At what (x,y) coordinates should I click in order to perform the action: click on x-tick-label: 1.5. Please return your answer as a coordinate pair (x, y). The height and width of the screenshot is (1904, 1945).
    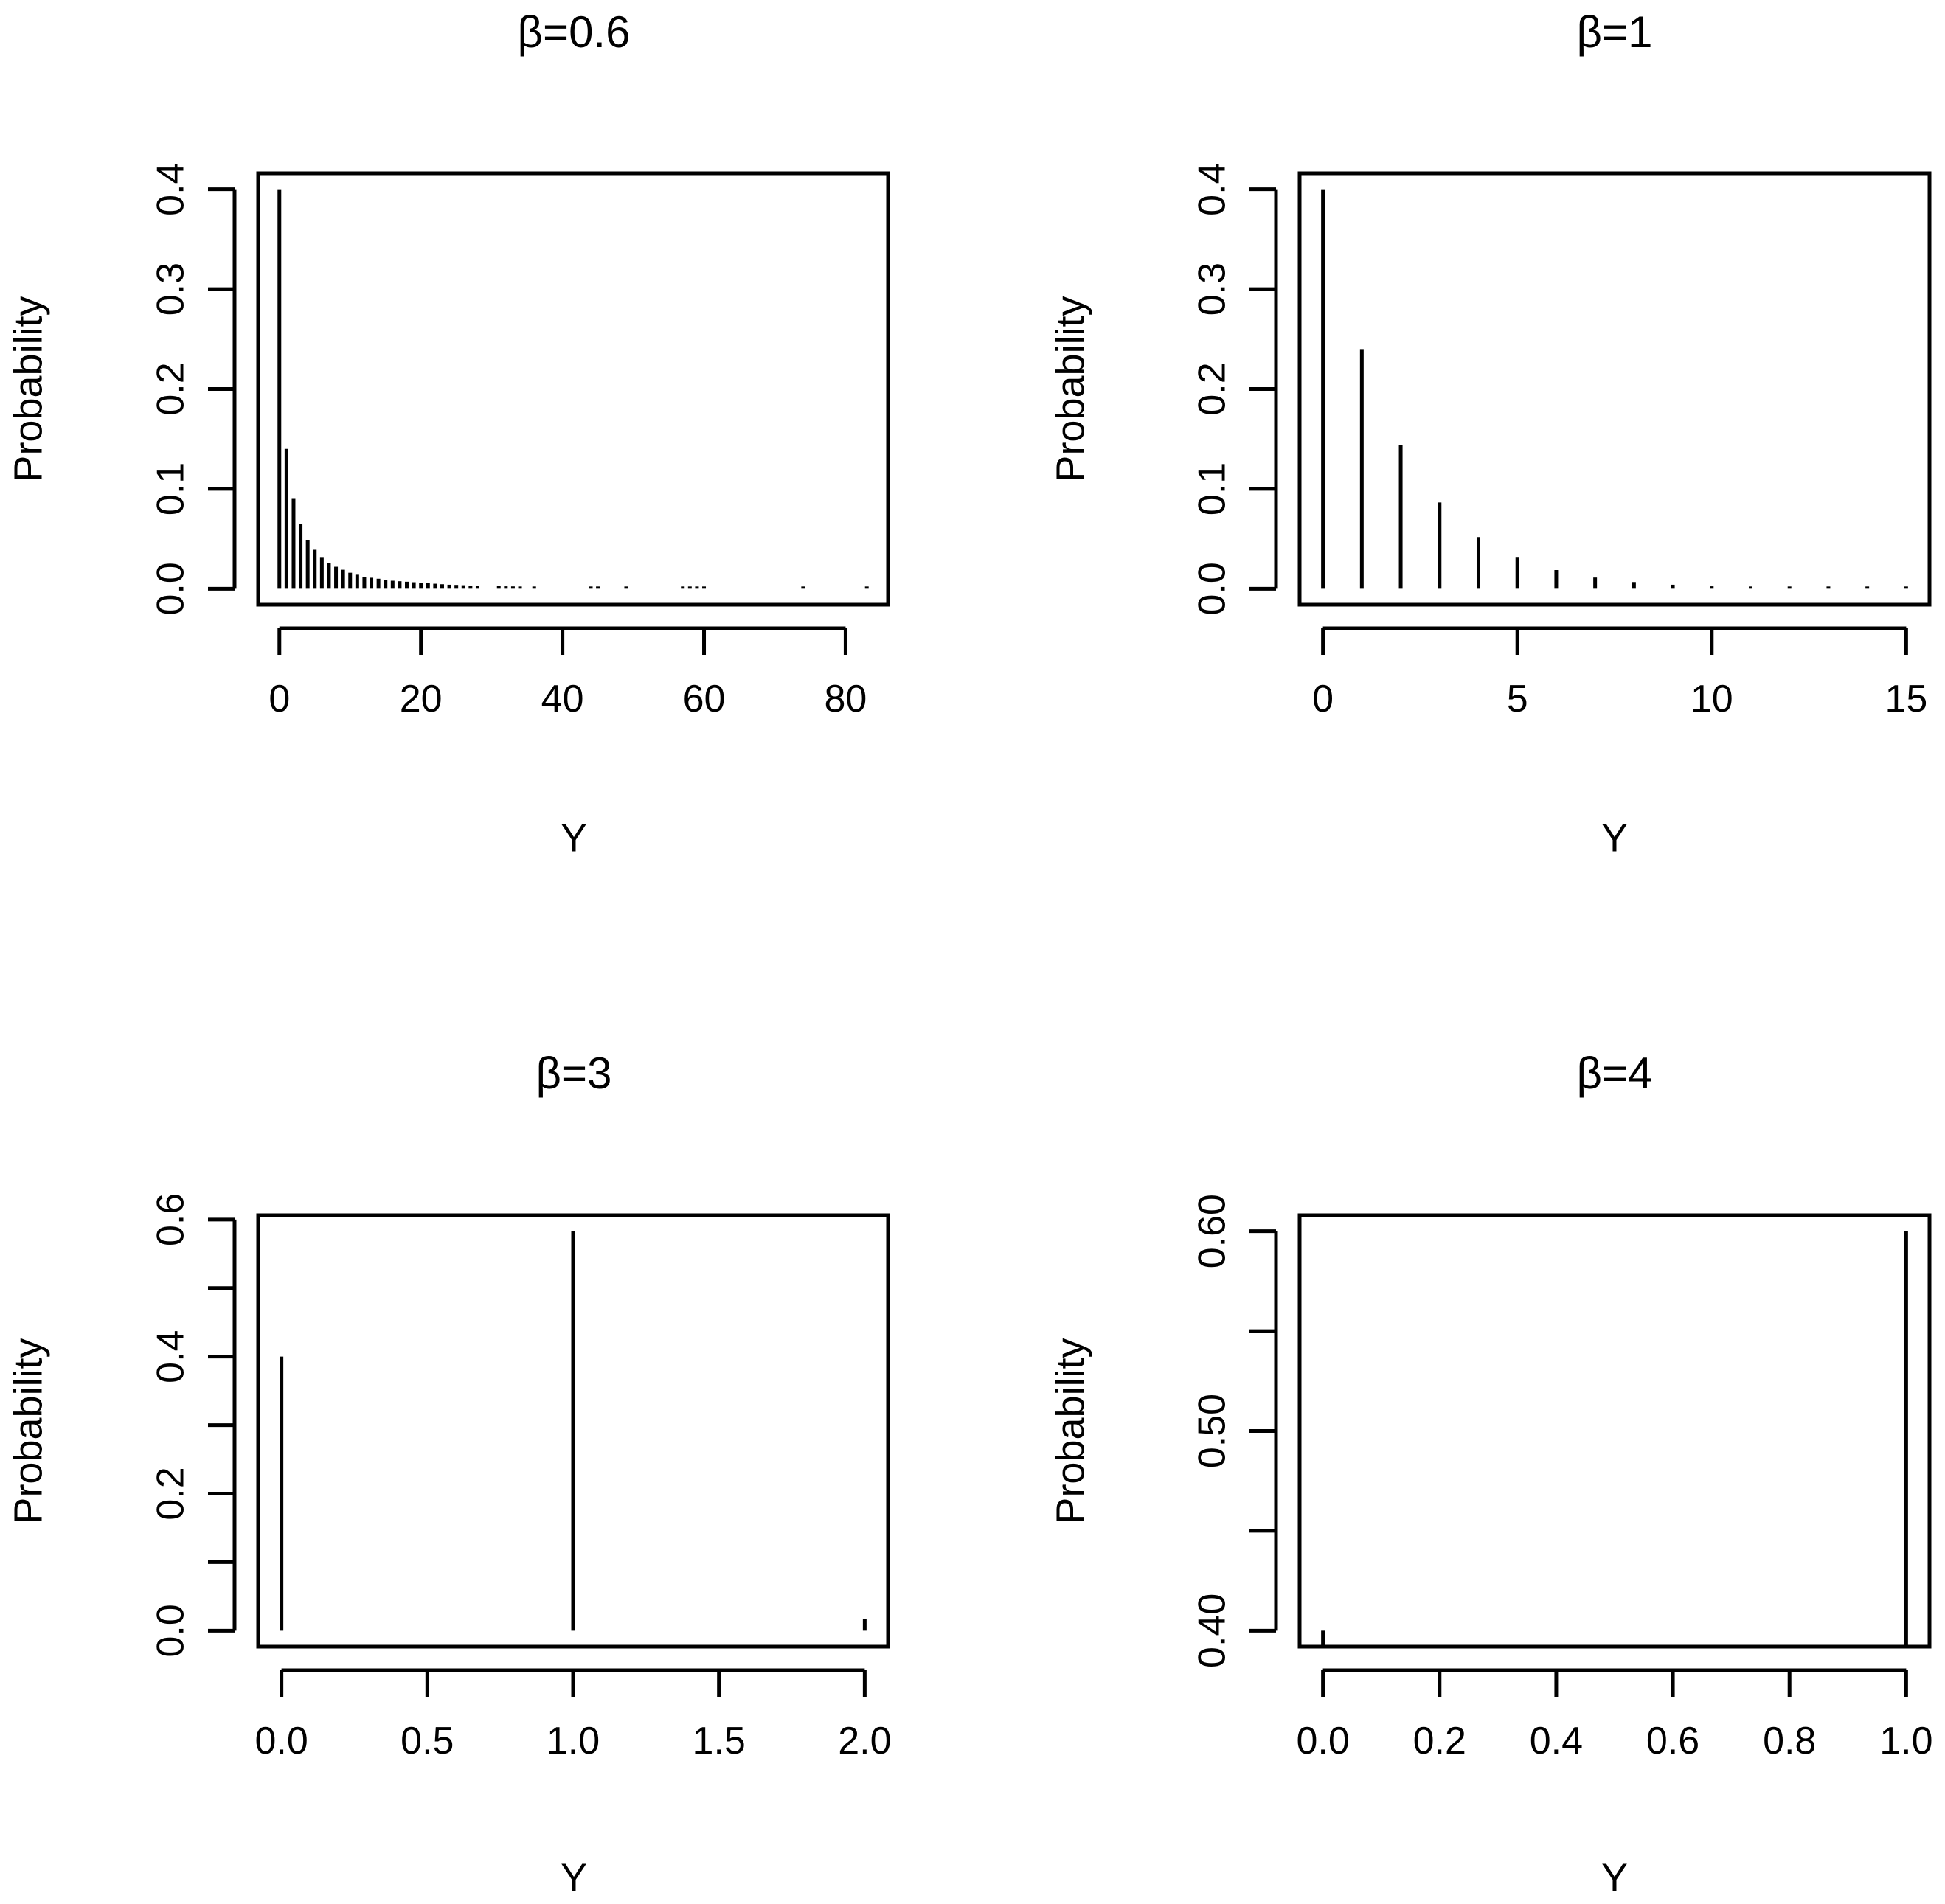
    Looking at the image, I should click on (719, 1741).